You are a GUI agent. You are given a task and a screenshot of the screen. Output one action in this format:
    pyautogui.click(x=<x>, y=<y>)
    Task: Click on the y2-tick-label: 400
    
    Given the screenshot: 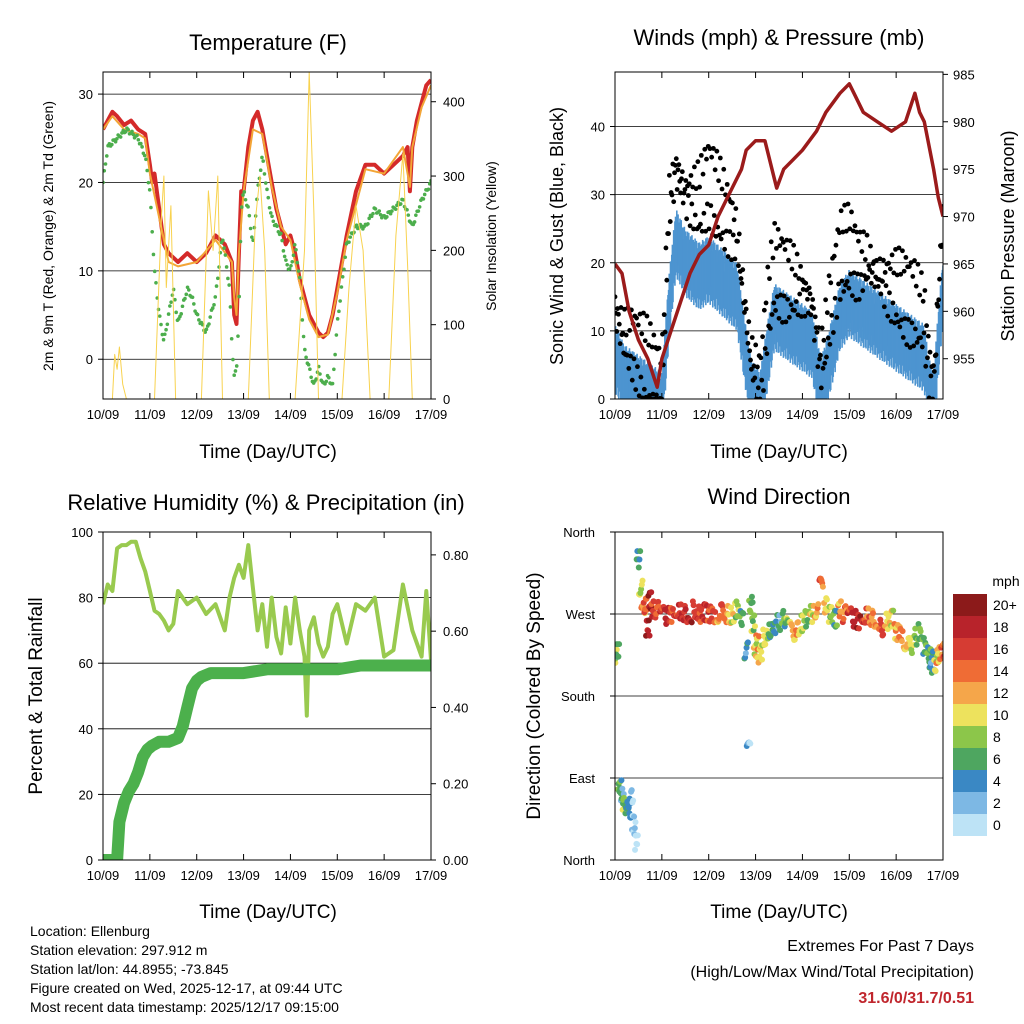 What is the action you would take?
    pyautogui.click(x=454, y=102)
    